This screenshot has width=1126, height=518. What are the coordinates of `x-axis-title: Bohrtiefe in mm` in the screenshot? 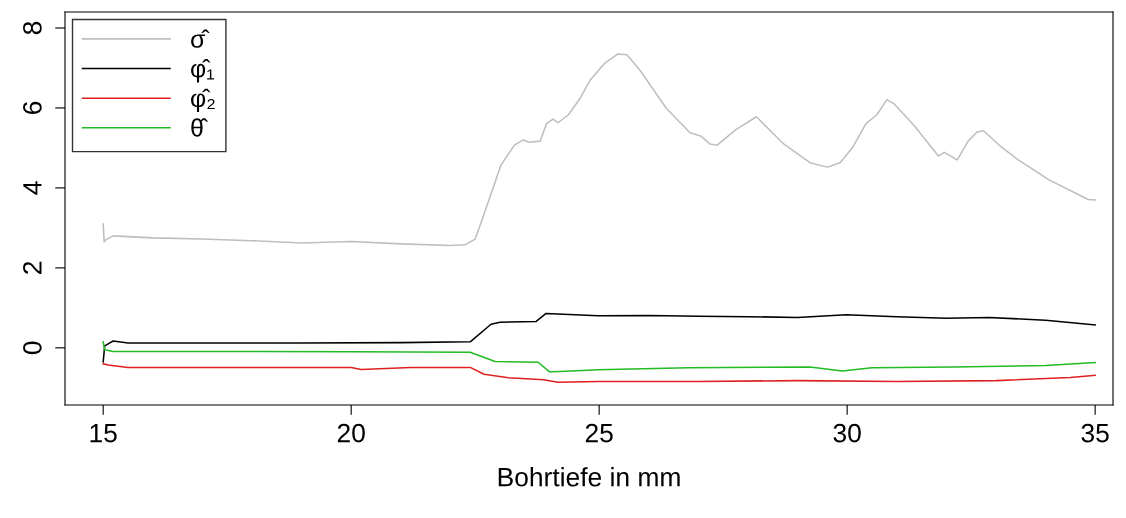 It's located at (589, 477).